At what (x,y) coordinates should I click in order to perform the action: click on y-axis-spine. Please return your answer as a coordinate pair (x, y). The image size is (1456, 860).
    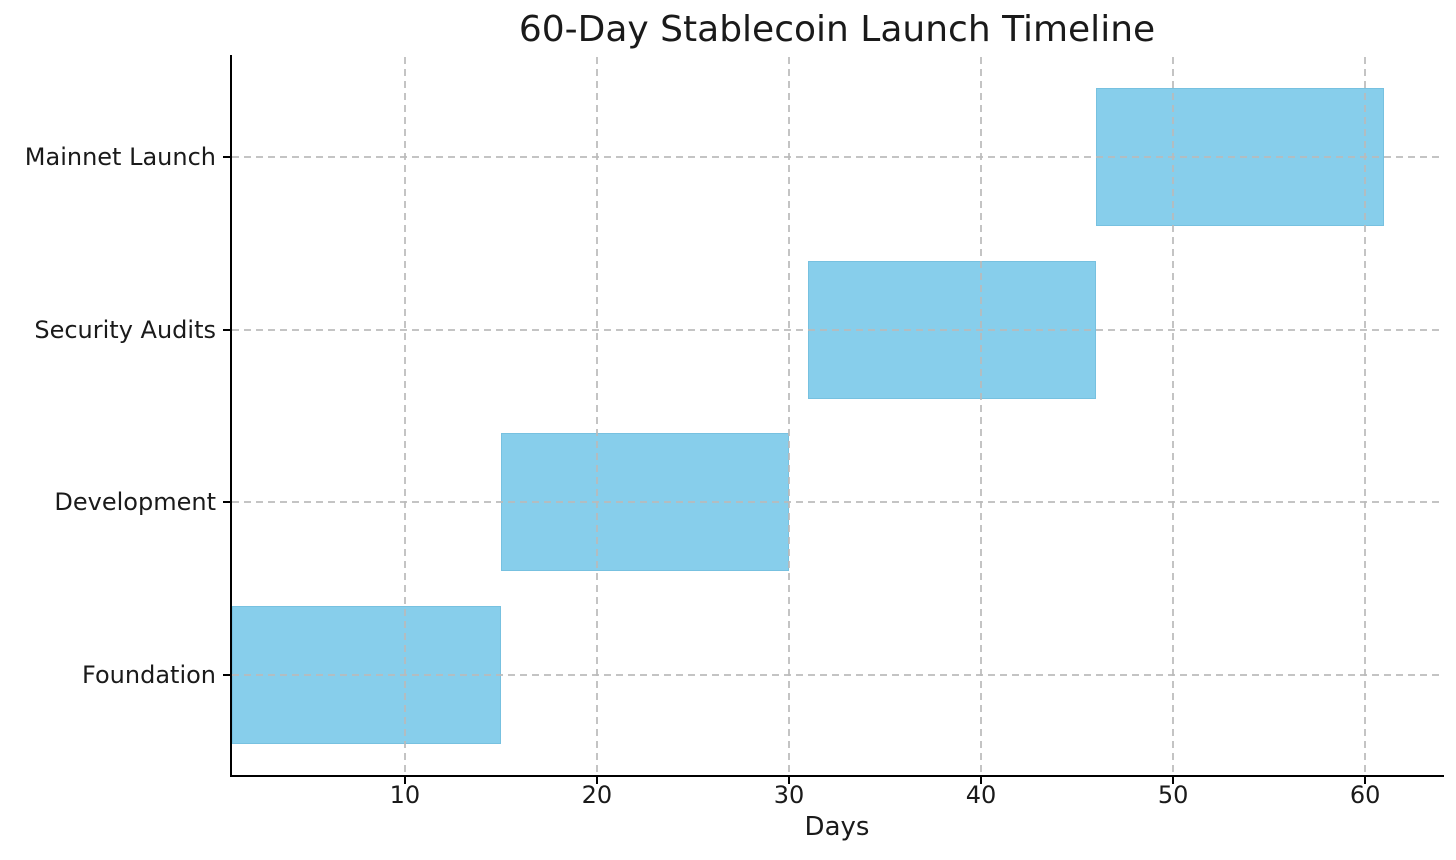
    Looking at the image, I should click on (231, 416).